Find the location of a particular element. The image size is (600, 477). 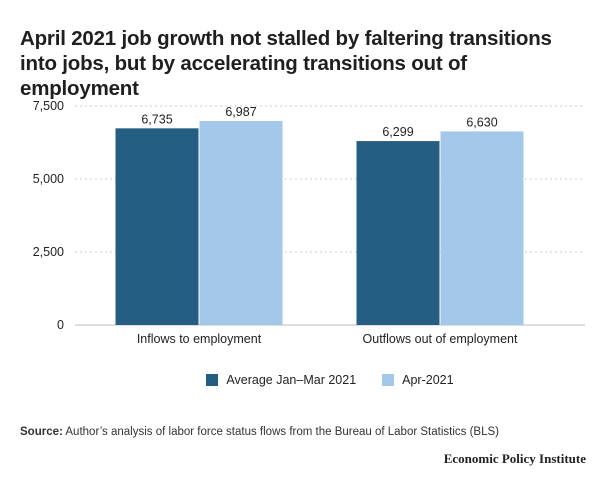

legend-label-series-2: Apr-2021 is located at coordinates (428, 380).